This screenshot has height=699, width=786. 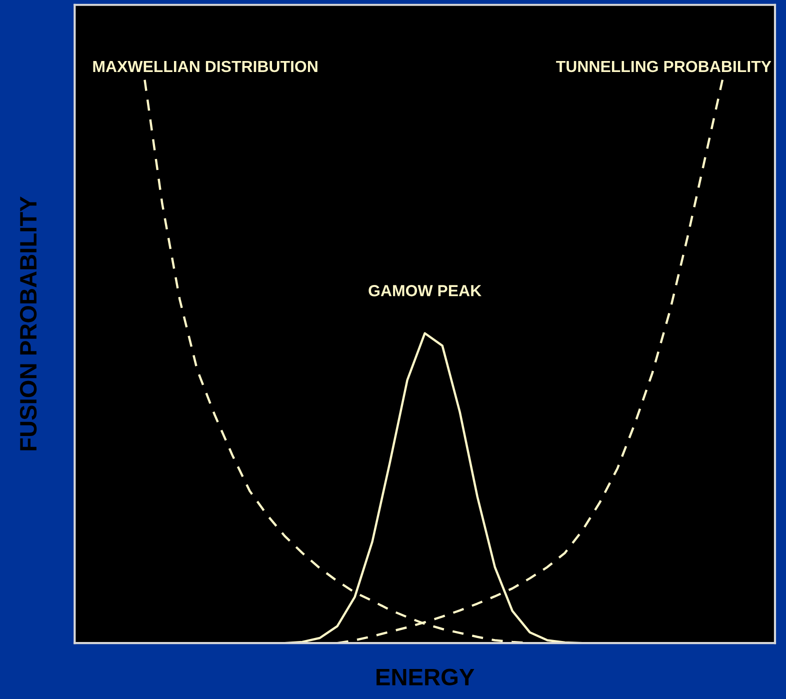 I want to click on y-axis-title: FUSION PROBABILITY, so click(x=28, y=323).